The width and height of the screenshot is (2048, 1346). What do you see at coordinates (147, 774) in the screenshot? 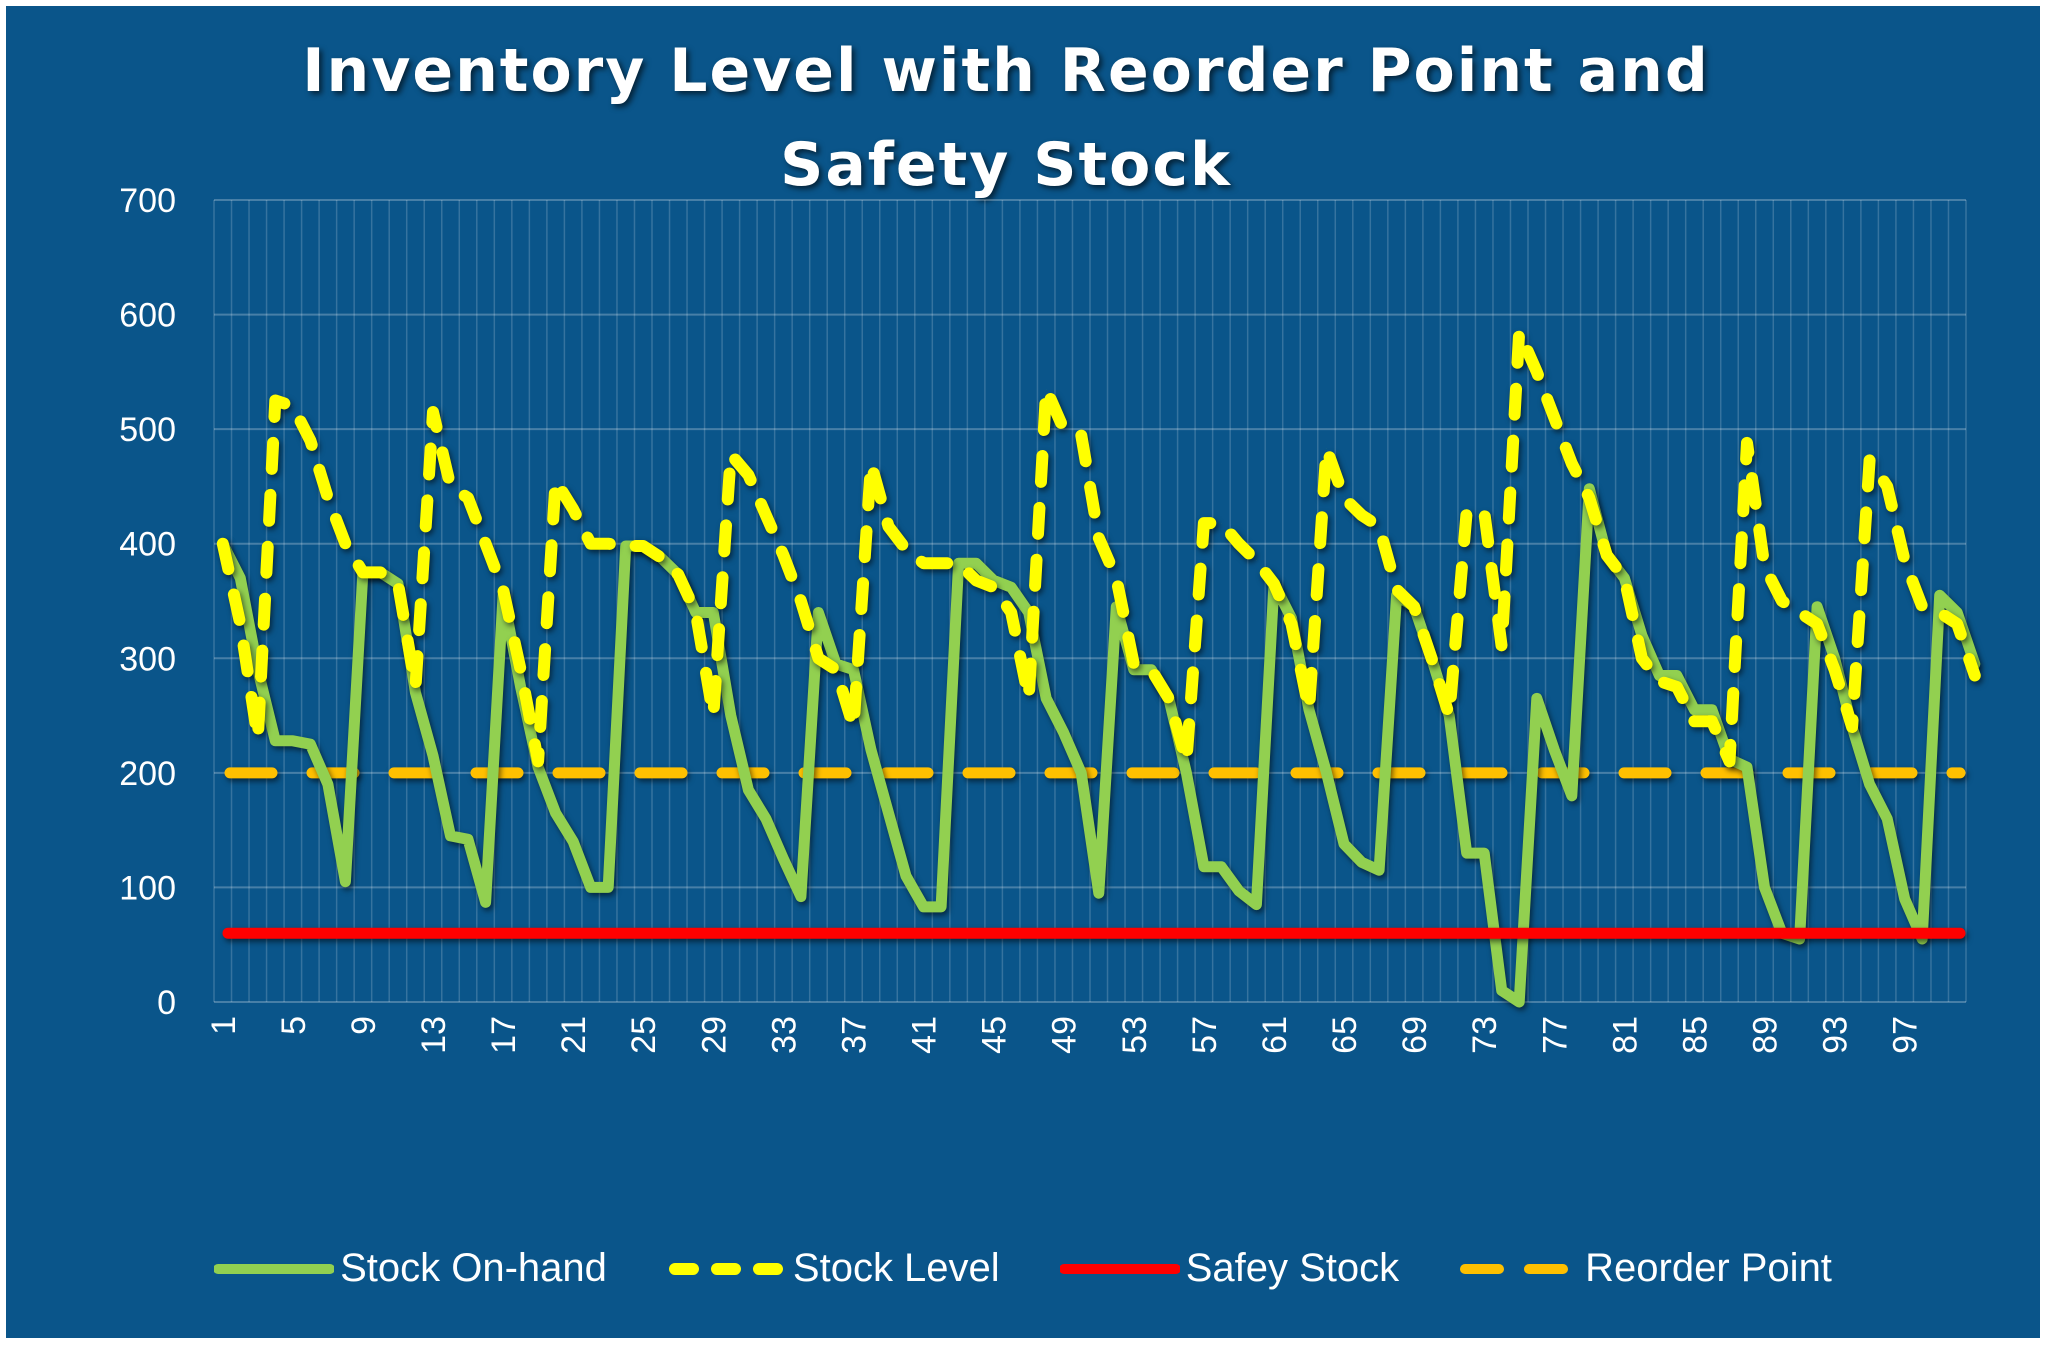
I see `y-tick-label: 200` at bounding box center [147, 774].